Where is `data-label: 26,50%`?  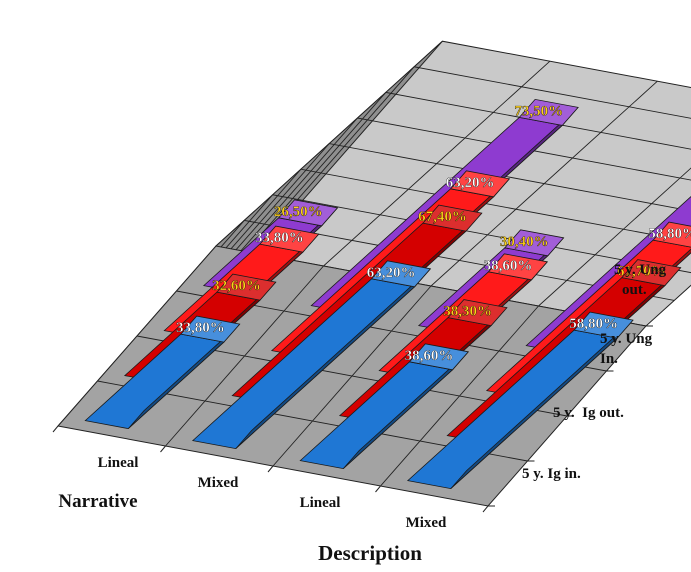
data-label: 26,50% is located at coordinates (298, 212).